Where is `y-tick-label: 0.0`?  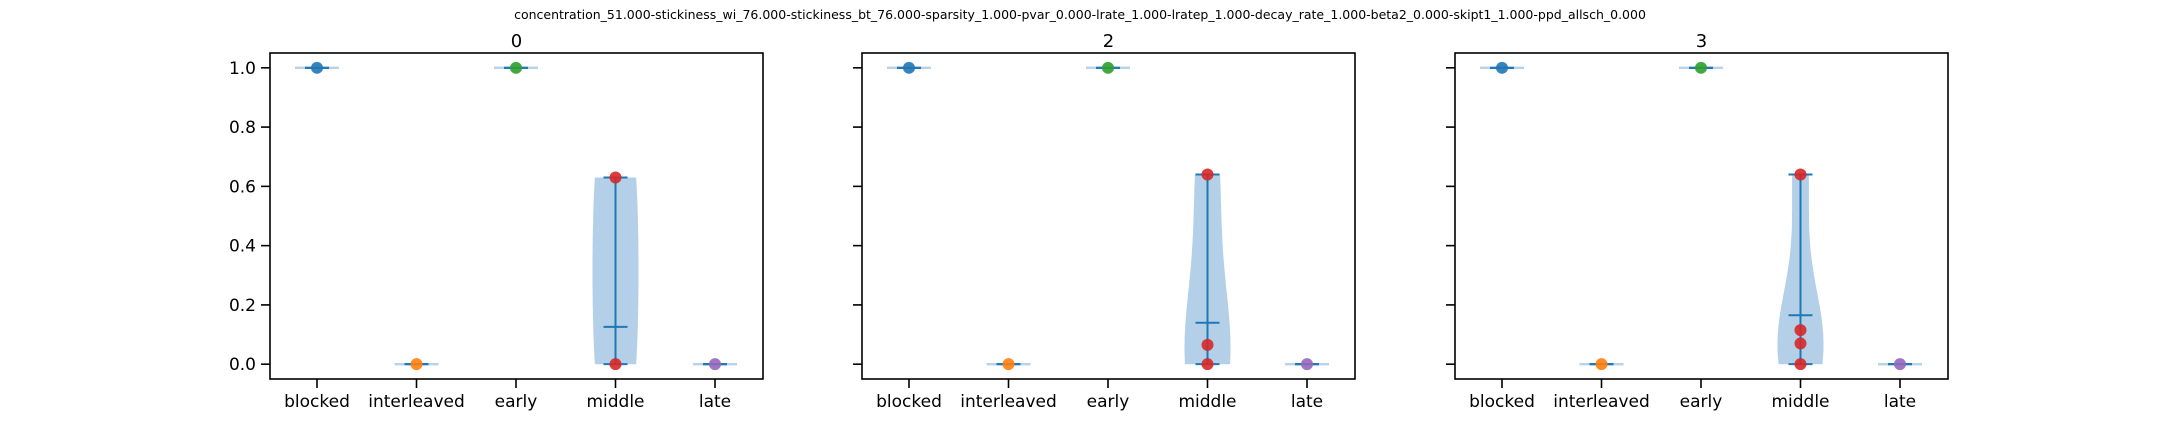 y-tick-label: 0.0 is located at coordinates (242, 365).